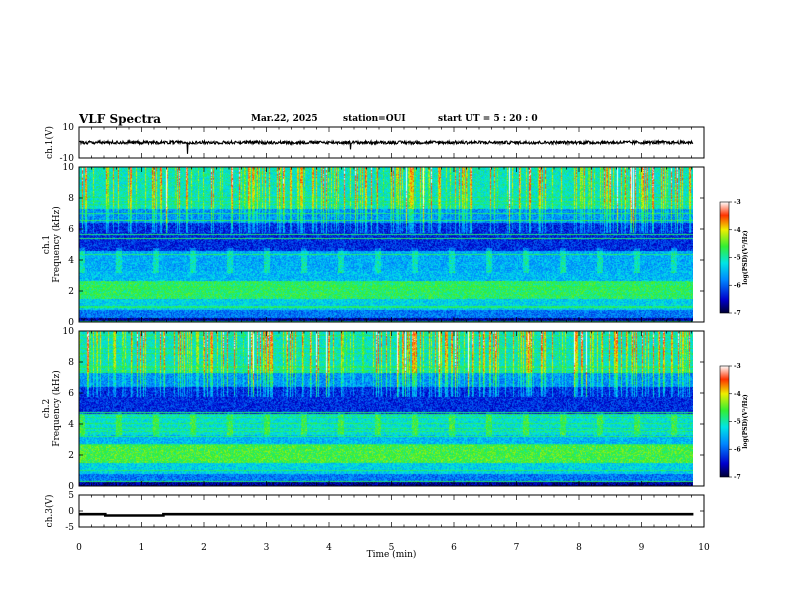 This screenshot has width=792, height=612. Describe the element at coordinates (142, 548) in the screenshot. I see `xtick-label: 1` at that location.